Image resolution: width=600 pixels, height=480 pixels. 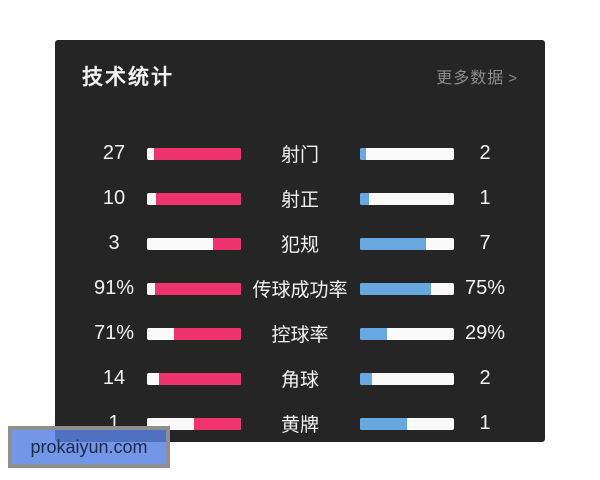 What do you see at coordinates (114, 198) in the screenshot?
I see `home-value: 10` at bounding box center [114, 198].